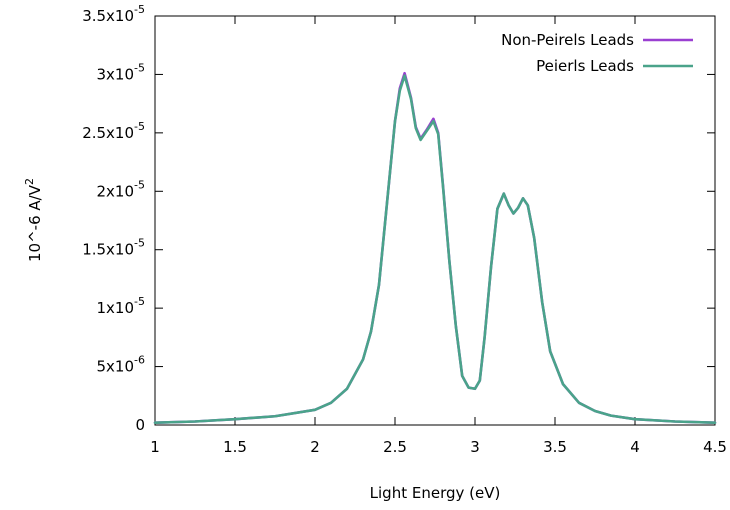  What do you see at coordinates (585, 66) in the screenshot?
I see `legend-label: Peierls Leads` at bounding box center [585, 66].